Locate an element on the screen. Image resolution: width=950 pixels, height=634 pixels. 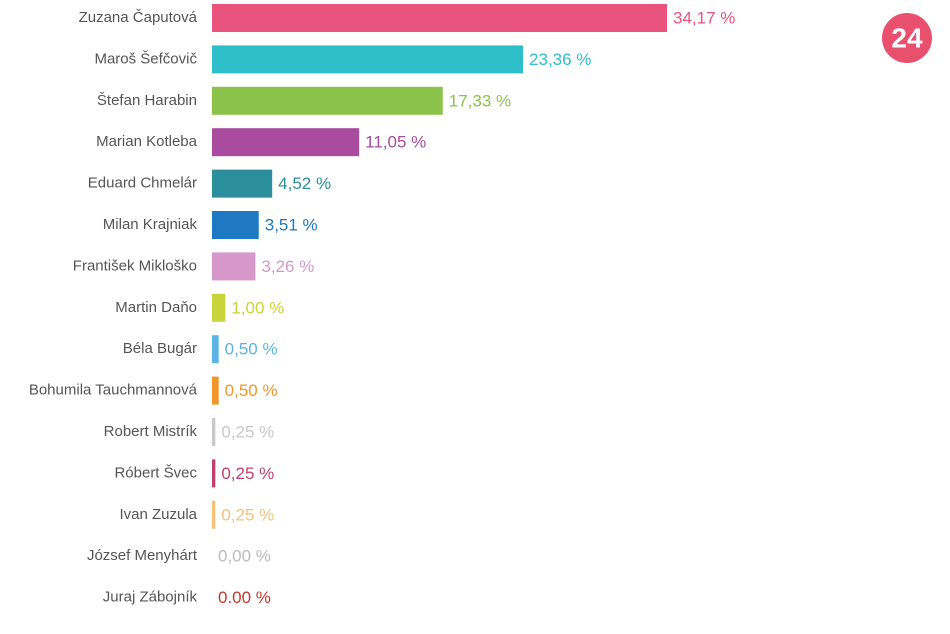
value-label: 34,17 % is located at coordinates (704, 17).